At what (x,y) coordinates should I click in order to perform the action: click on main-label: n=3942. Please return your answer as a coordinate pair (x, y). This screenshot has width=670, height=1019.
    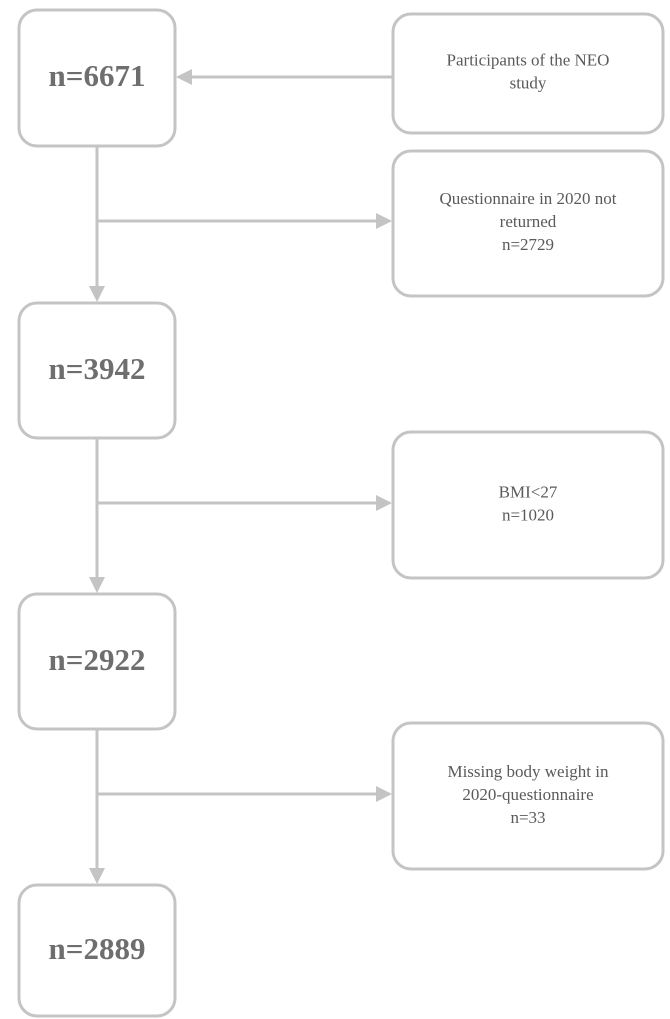
    Looking at the image, I should click on (97, 368).